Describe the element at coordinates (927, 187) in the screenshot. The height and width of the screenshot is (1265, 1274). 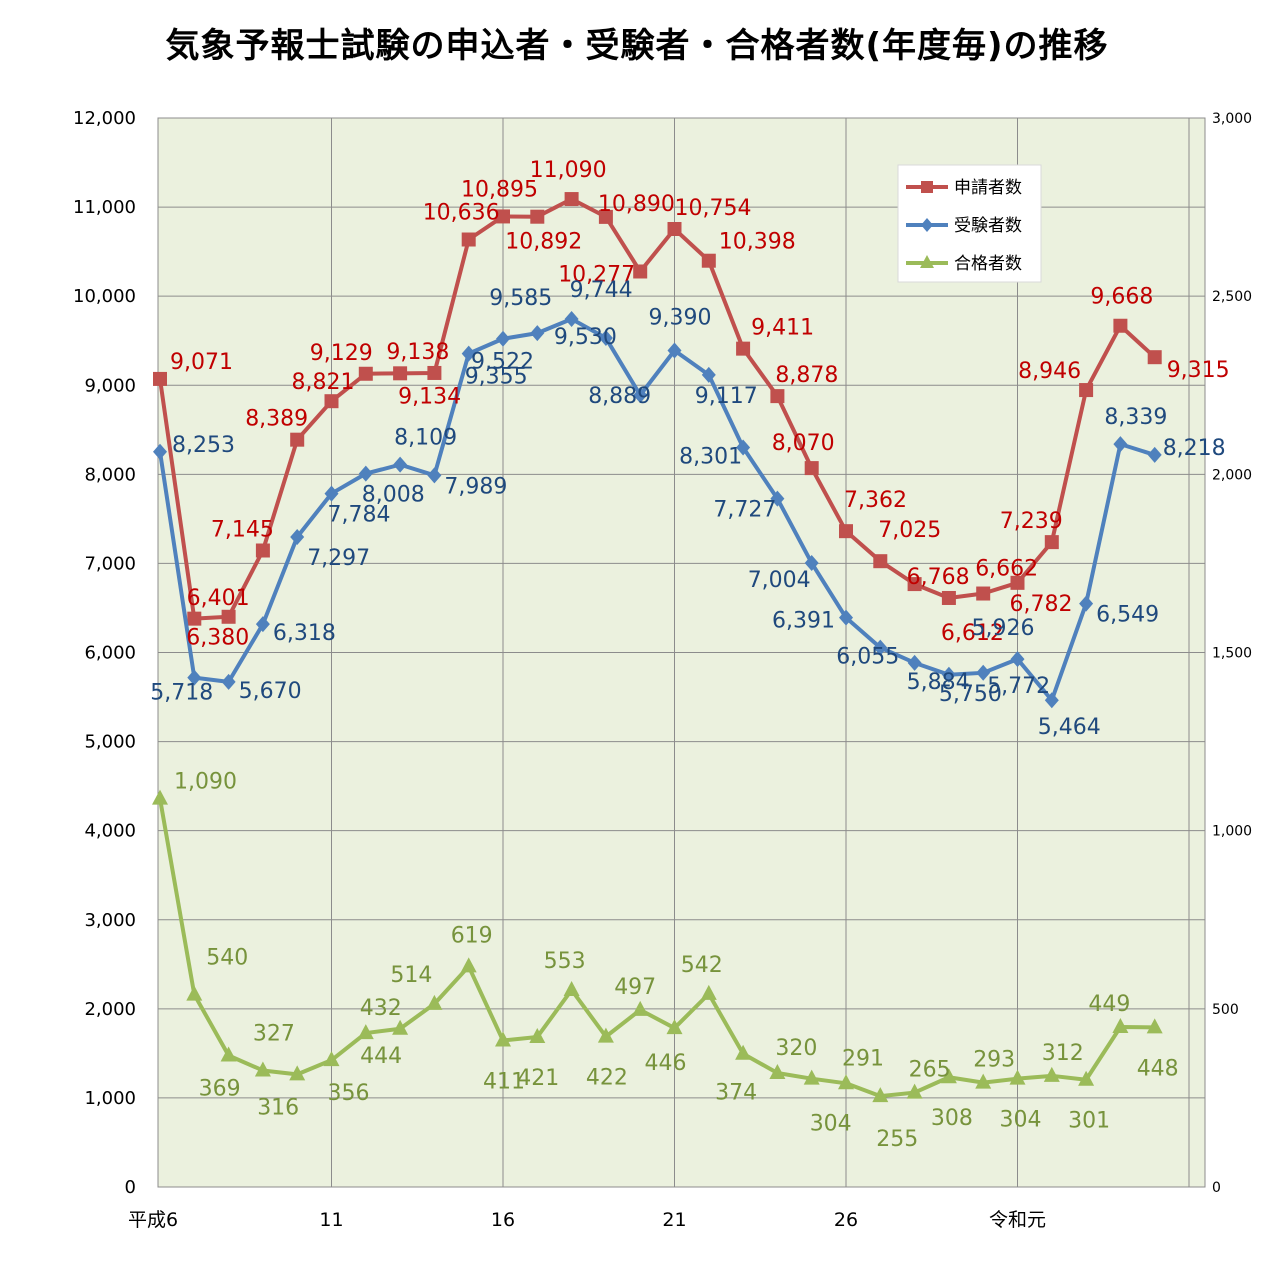
I see `legend-marker-square` at that location.